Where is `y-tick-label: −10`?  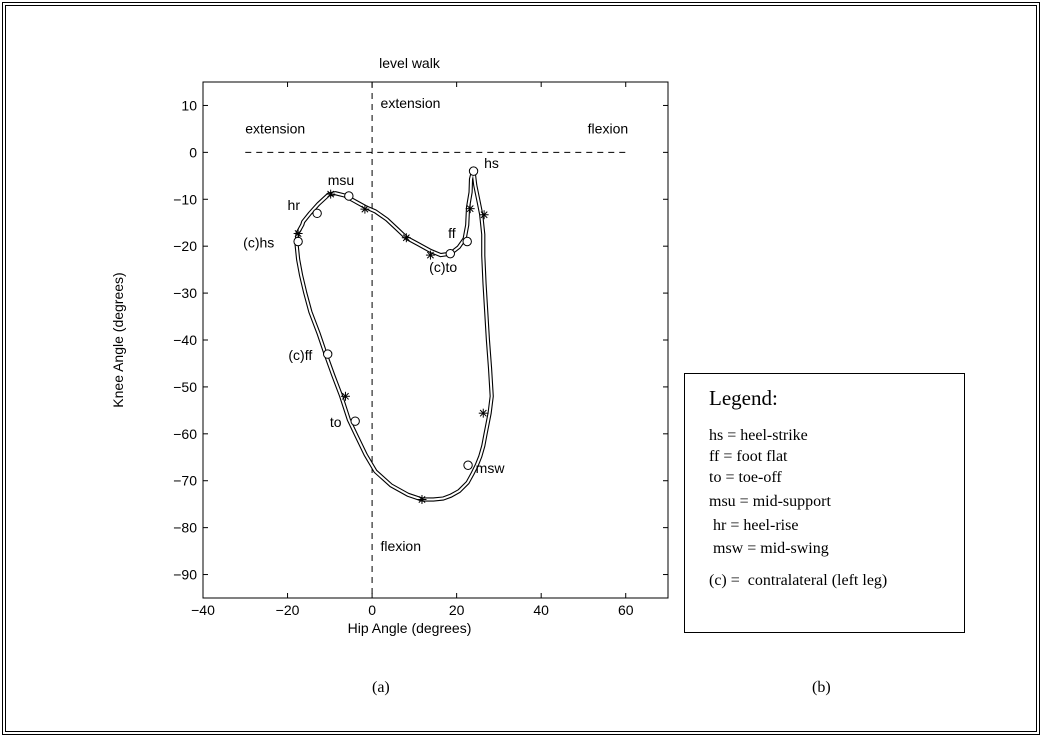
y-tick-label: −10 is located at coordinates (185, 199).